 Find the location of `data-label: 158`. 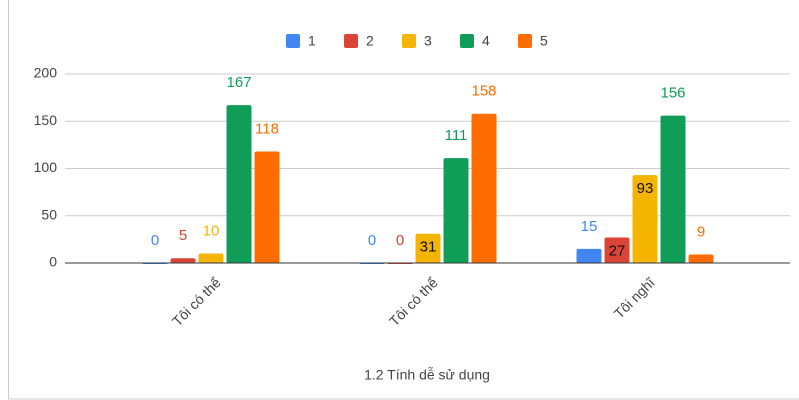

data-label: 158 is located at coordinates (483, 91).